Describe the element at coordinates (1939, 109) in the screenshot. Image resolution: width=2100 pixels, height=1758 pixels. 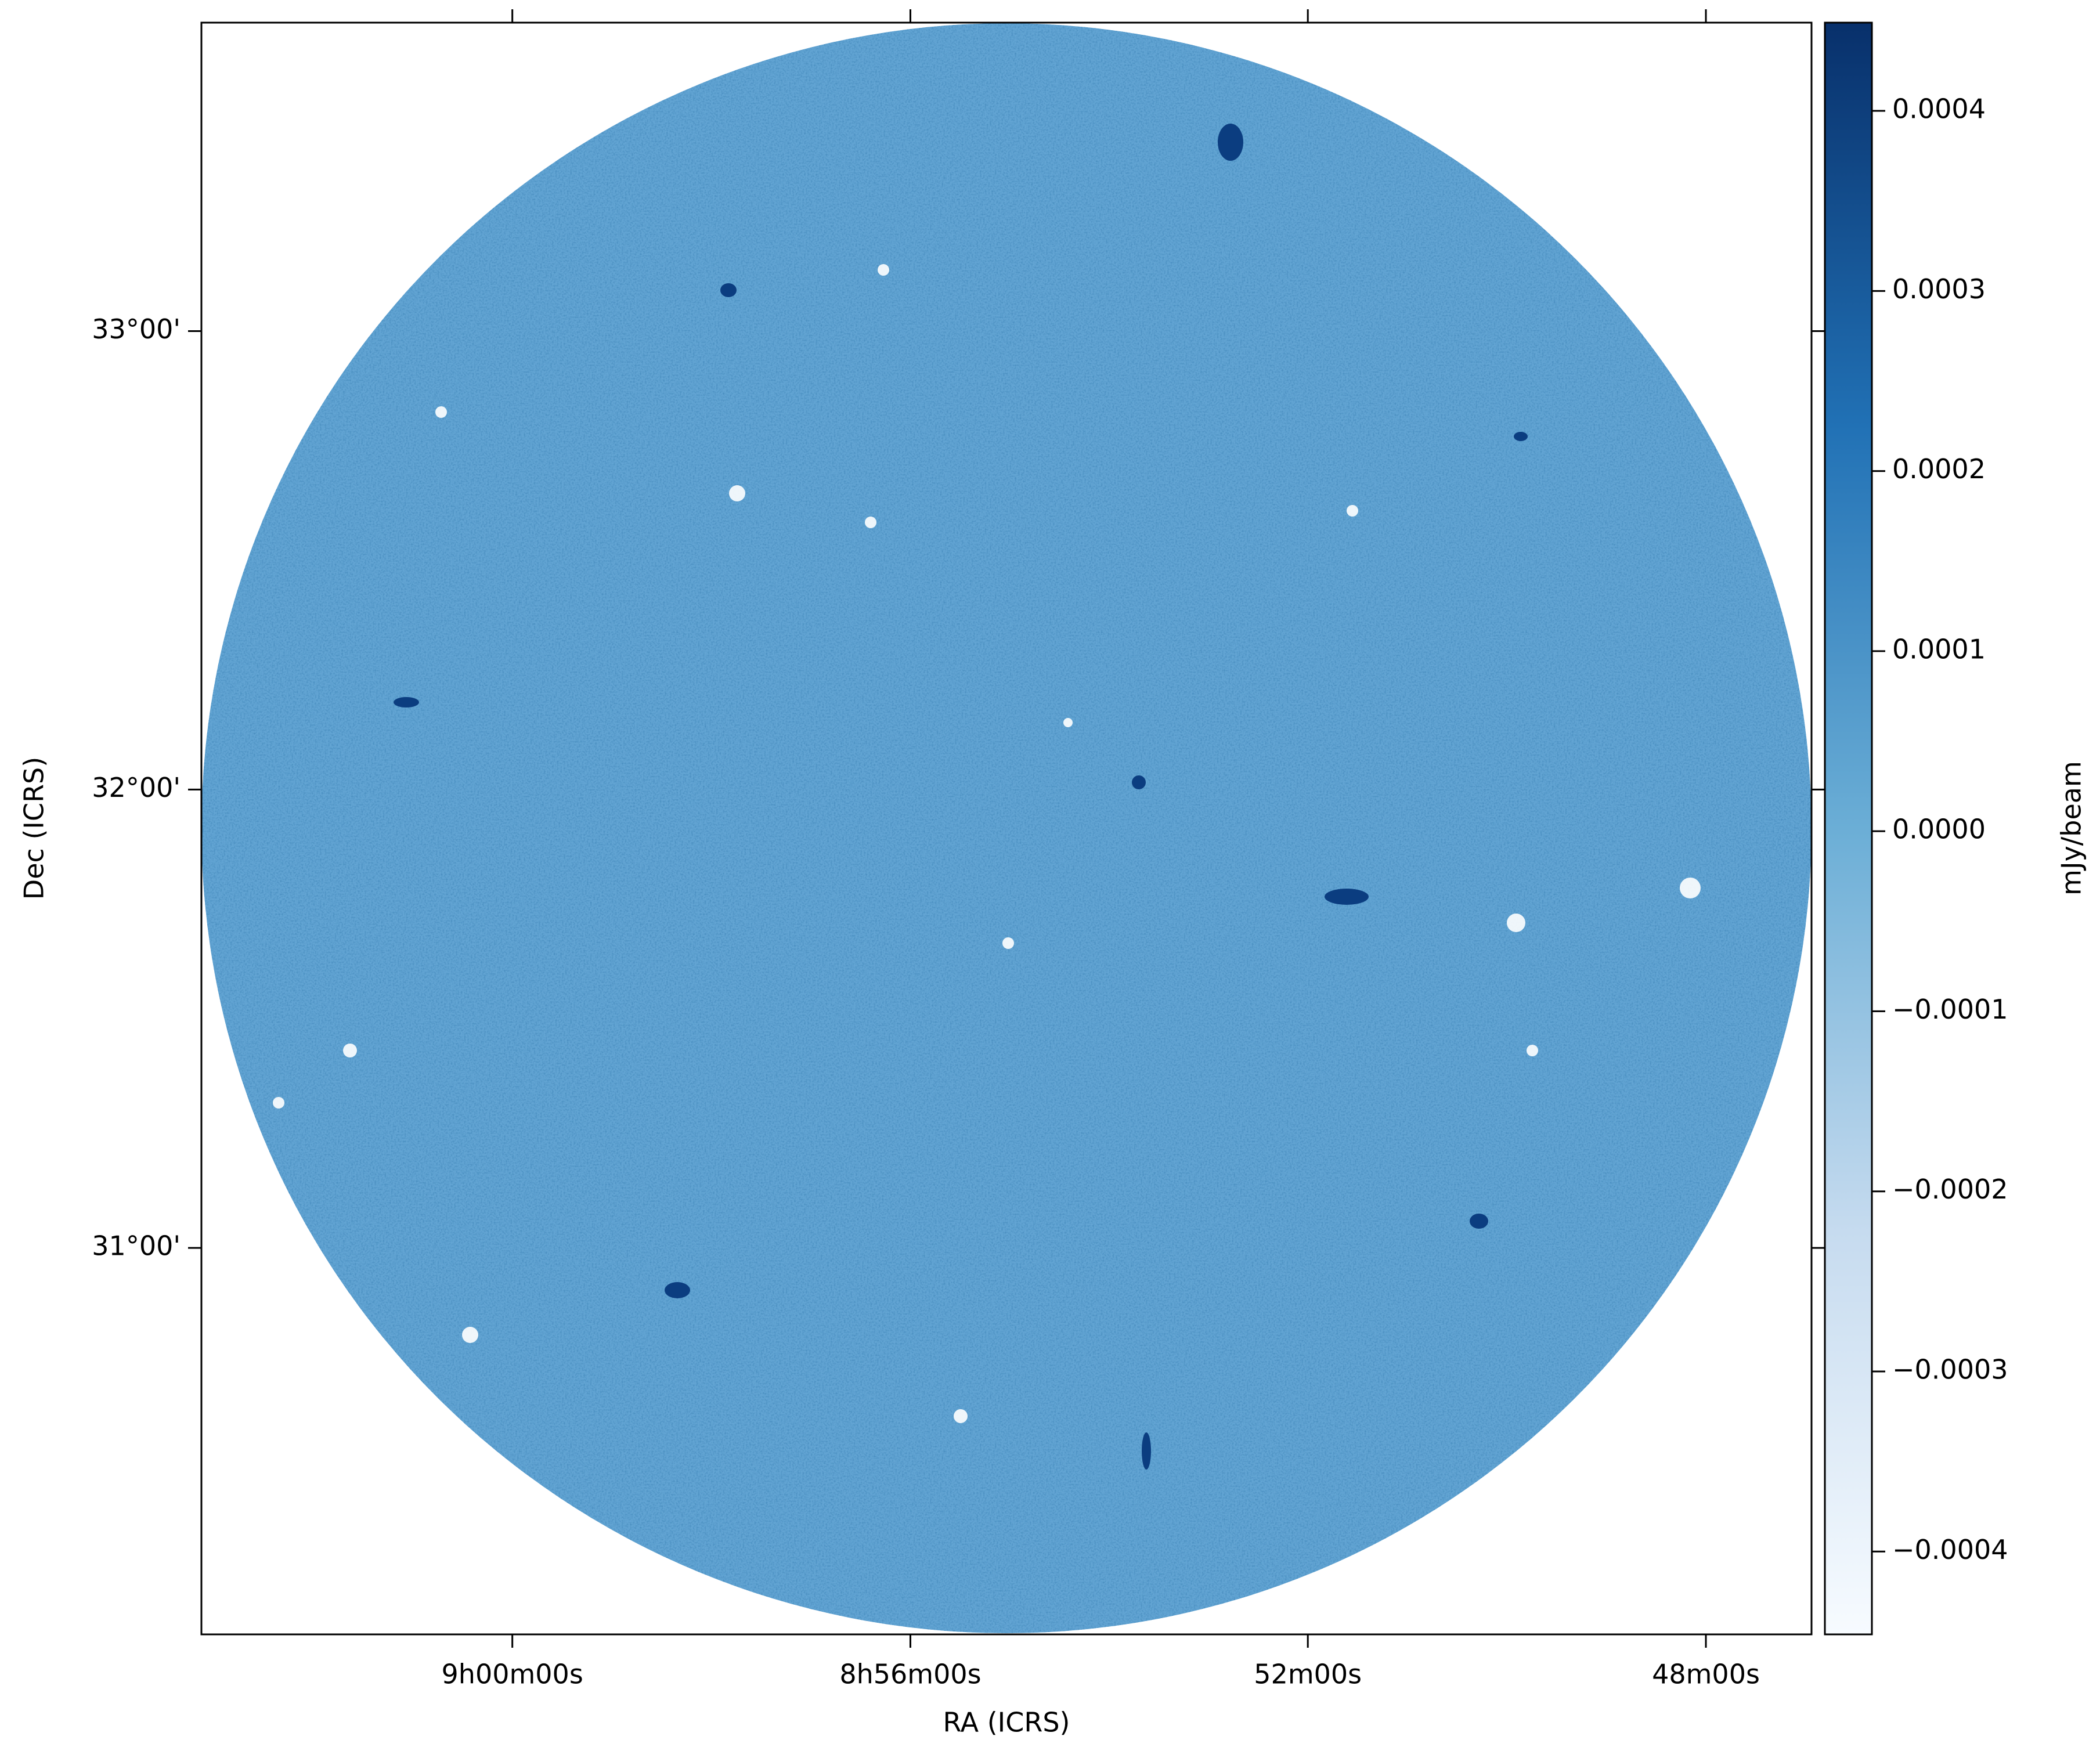
I see `colorbar-tick-label: 0.0004` at that location.